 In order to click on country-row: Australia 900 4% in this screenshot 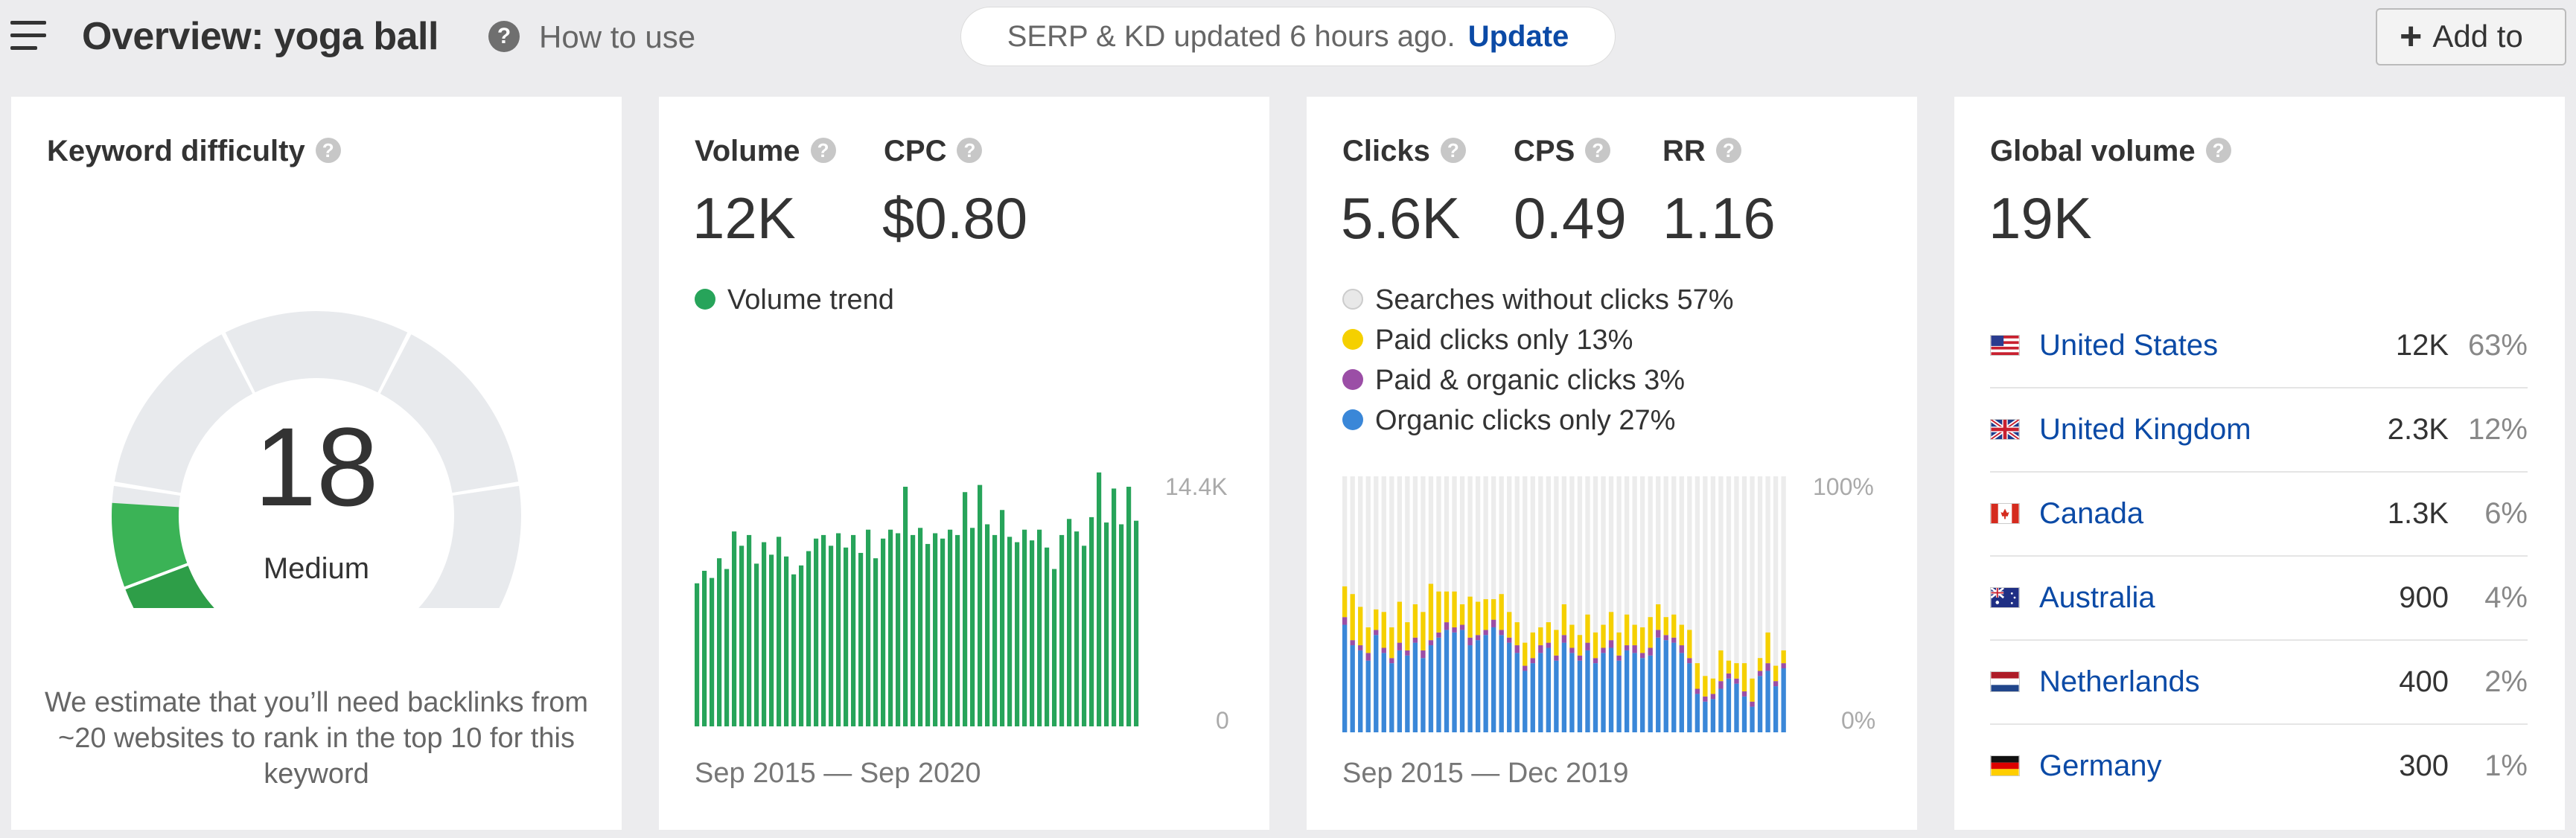, I will do `click(2259, 599)`.